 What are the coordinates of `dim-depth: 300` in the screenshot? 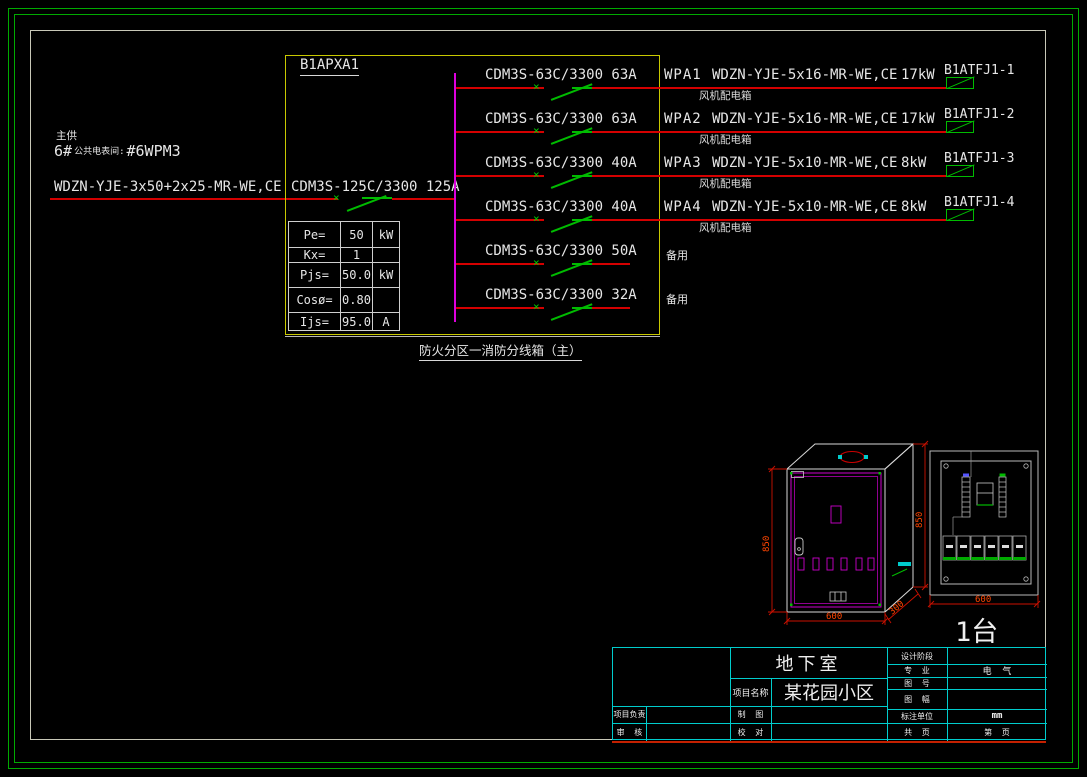 It's located at (897, 608).